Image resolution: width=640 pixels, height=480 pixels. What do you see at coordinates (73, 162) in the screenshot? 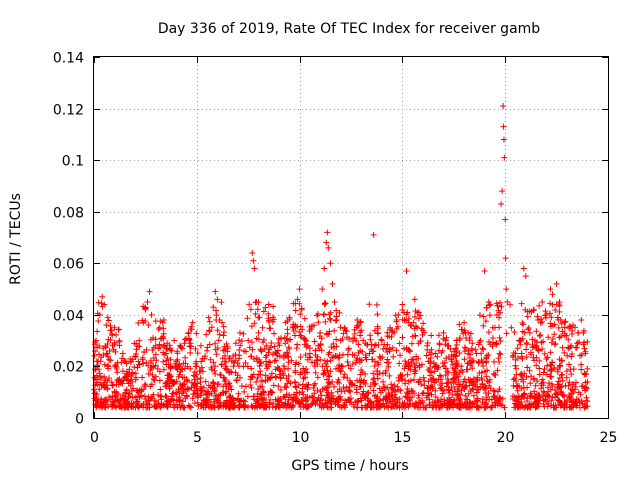
I see `y-tick-label: 0.1` at bounding box center [73, 162].